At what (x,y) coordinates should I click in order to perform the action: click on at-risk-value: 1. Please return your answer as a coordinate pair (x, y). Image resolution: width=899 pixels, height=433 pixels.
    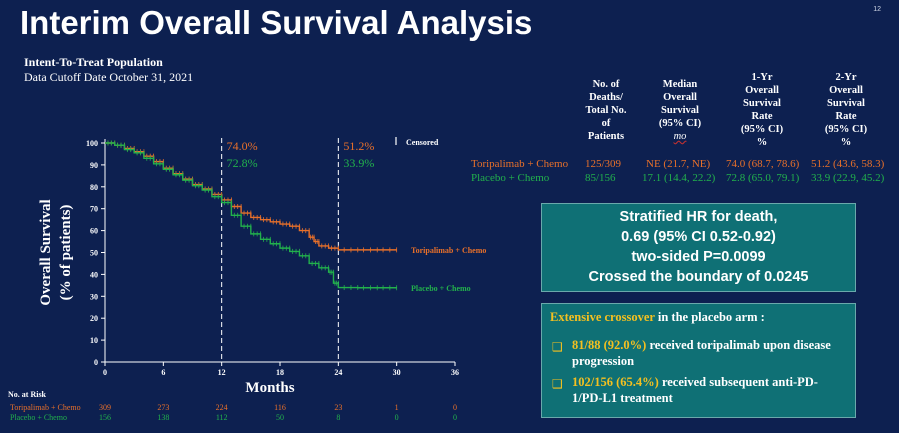
    Looking at the image, I should click on (397, 407).